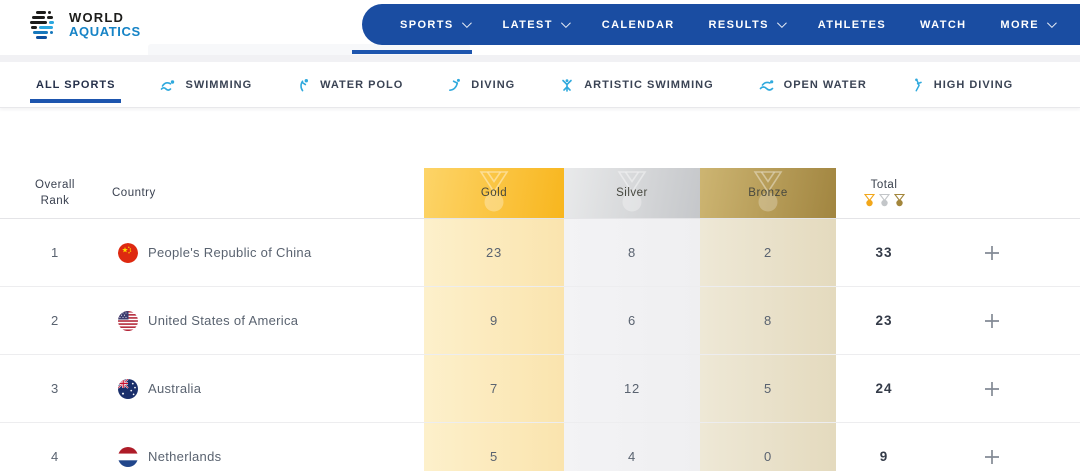 This screenshot has height=471, width=1080. I want to click on total-count-cell: 23, so click(884, 320).